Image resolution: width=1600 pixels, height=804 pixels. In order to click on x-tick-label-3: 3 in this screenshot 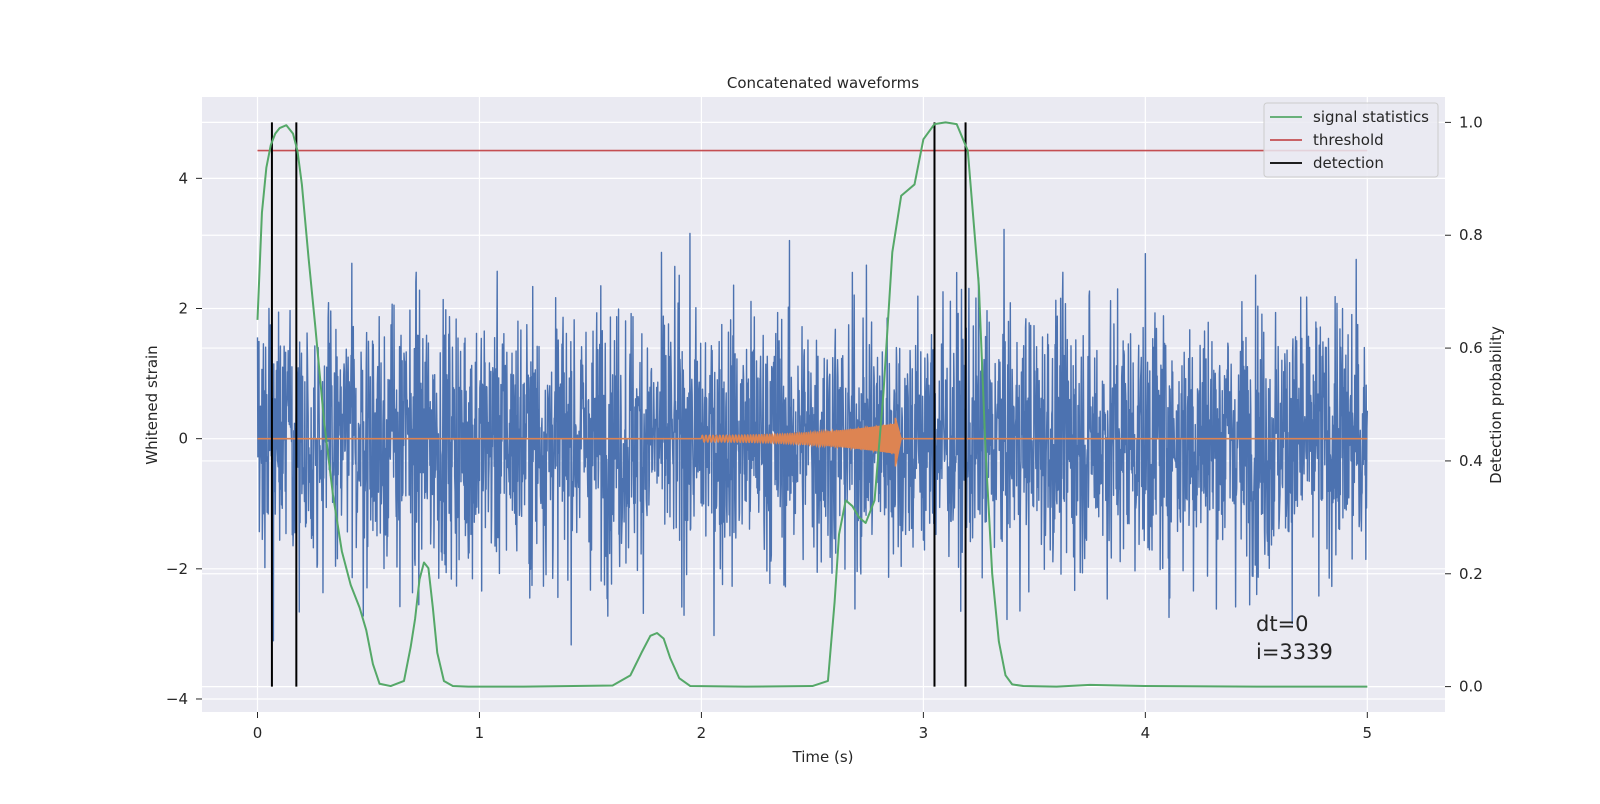, I will do `click(924, 733)`.